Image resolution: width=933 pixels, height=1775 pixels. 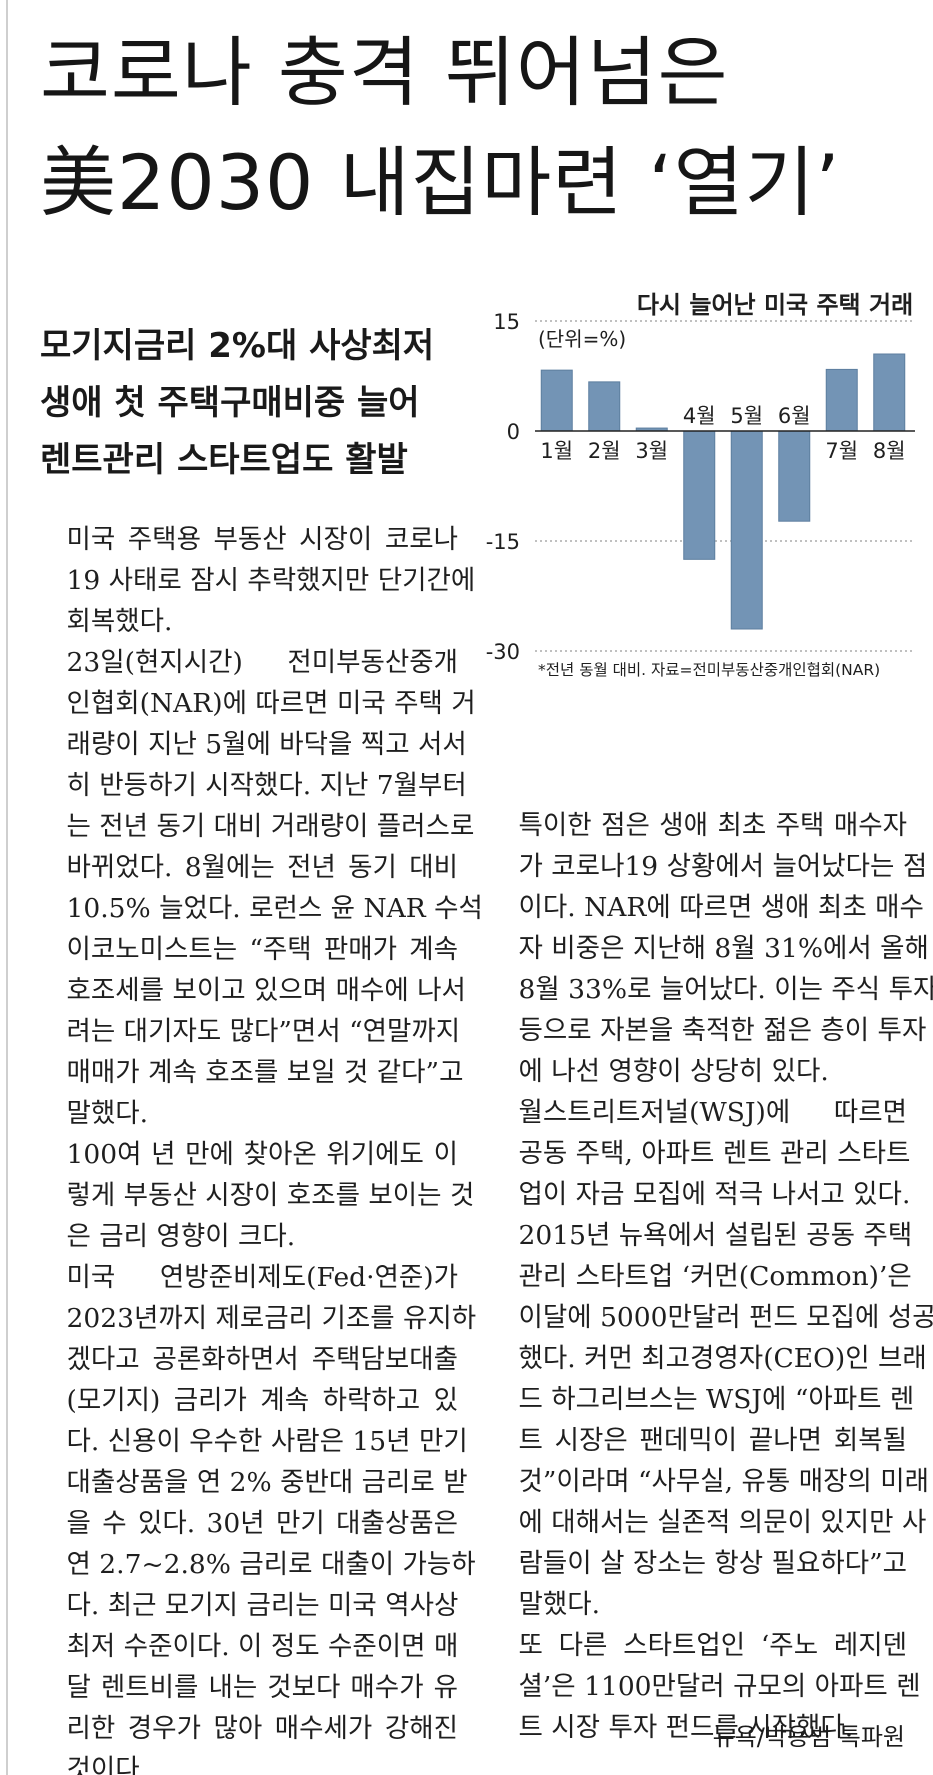 I want to click on bar-label: 7월, so click(x=841, y=451).